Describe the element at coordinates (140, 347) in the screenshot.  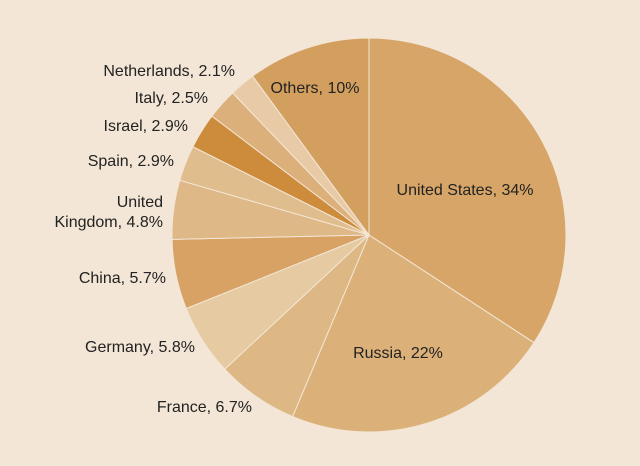
I see `label-germany: Germany, 5.8%` at that location.